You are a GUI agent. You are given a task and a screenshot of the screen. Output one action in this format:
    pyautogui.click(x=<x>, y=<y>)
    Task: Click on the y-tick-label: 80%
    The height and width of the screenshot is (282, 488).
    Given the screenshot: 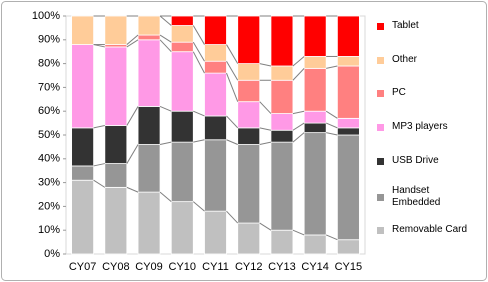 What is the action you would take?
    pyautogui.click(x=49, y=64)
    